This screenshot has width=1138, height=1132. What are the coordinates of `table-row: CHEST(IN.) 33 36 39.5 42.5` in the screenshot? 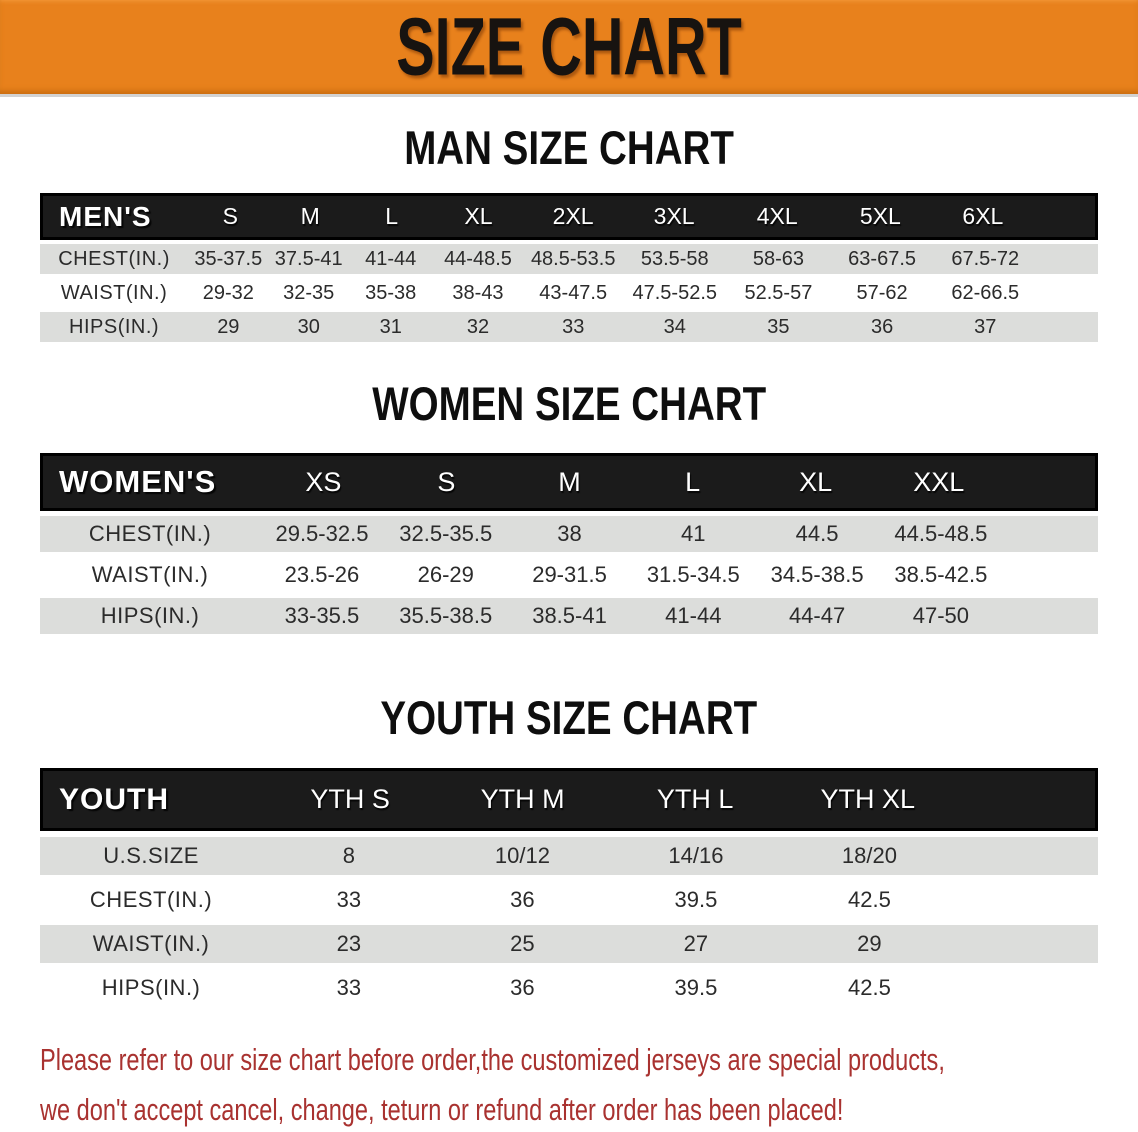 It's located at (569, 900).